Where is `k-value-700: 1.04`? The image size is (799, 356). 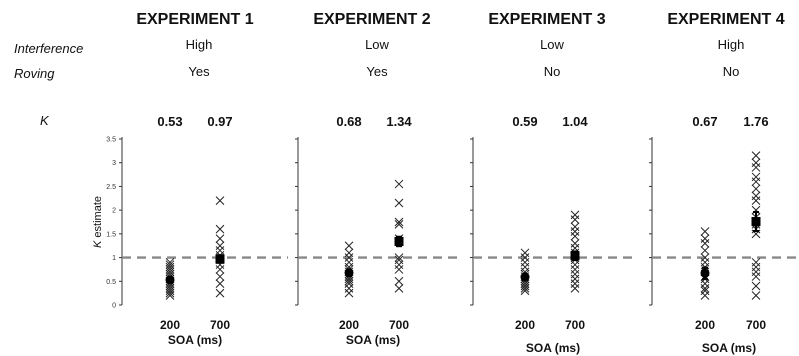 k-value-700: 1.04 is located at coordinates (575, 121).